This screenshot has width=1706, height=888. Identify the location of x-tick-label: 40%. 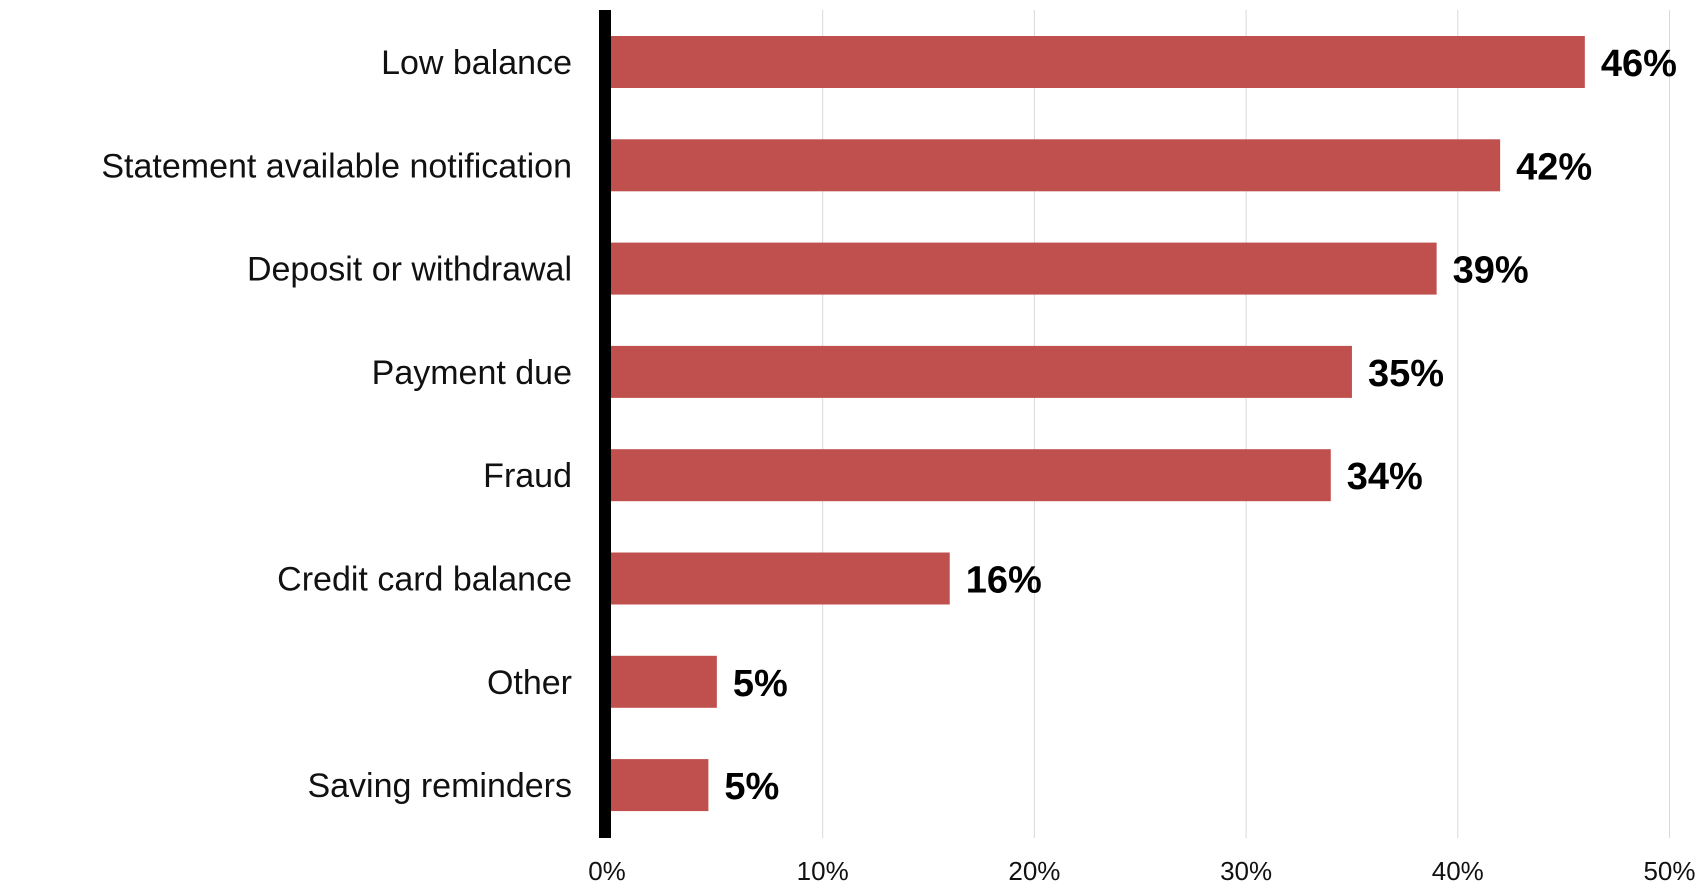
(1458, 869).